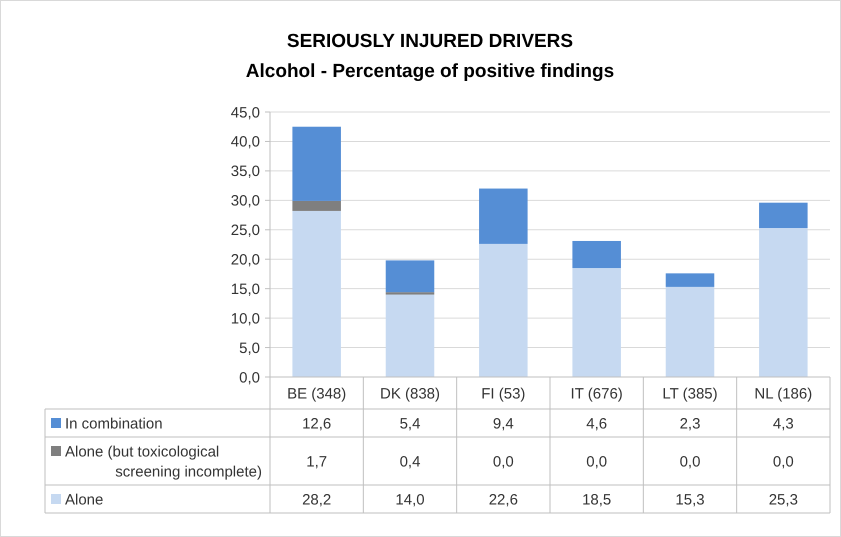  What do you see at coordinates (245, 231) in the screenshot?
I see `y-tick-label: 25,0` at bounding box center [245, 231].